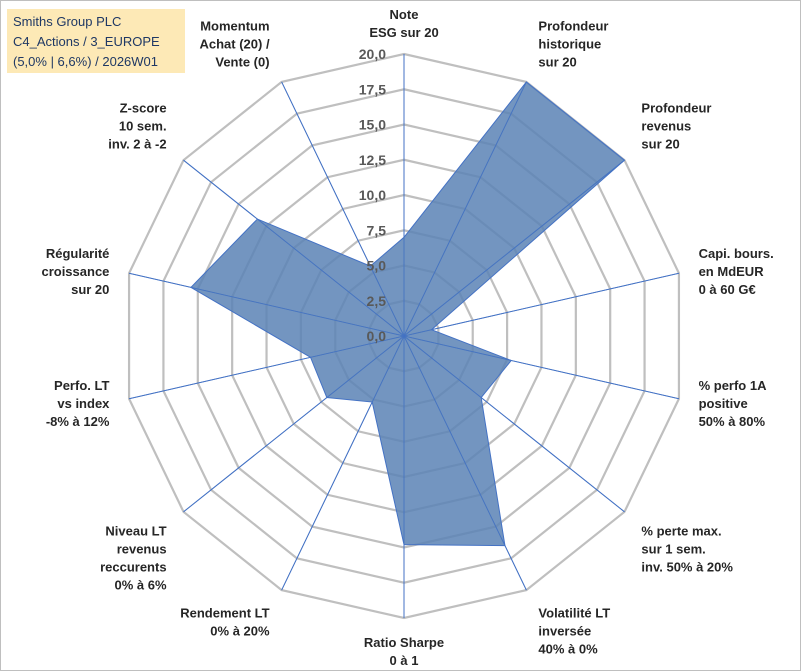 The height and width of the screenshot is (671, 801). What do you see at coordinates (377, 266) in the screenshot?
I see `tick-label: 5,0` at bounding box center [377, 266].